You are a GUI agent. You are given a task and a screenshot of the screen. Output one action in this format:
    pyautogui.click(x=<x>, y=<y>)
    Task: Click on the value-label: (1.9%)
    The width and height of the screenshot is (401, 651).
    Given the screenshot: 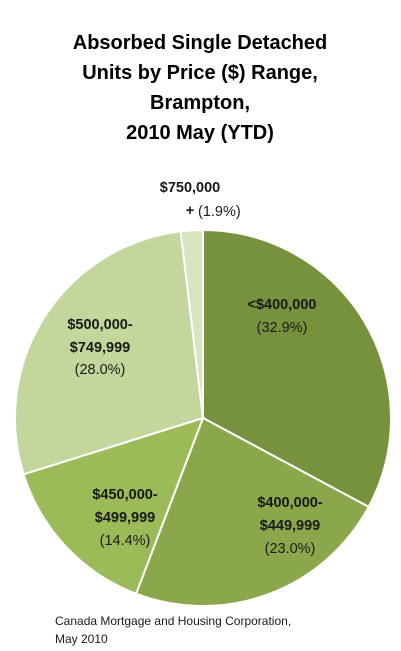 What is the action you would take?
    pyautogui.click(x=219, y=212)
    